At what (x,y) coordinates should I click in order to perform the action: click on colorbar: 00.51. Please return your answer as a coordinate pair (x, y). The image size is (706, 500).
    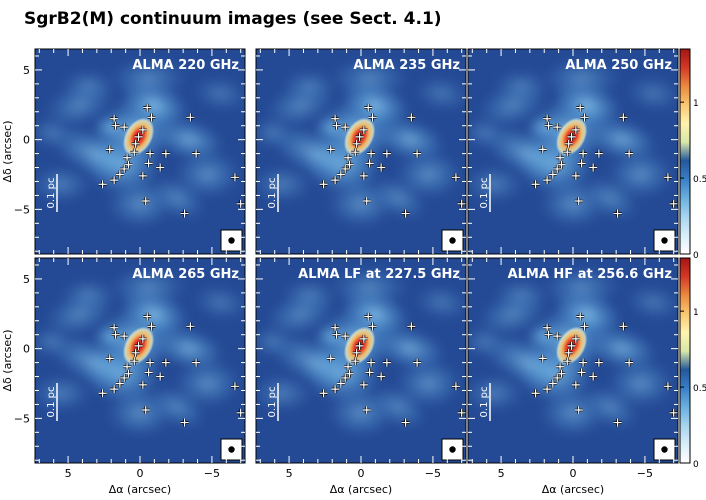
    Looking at the image, I should click on (692, 363).